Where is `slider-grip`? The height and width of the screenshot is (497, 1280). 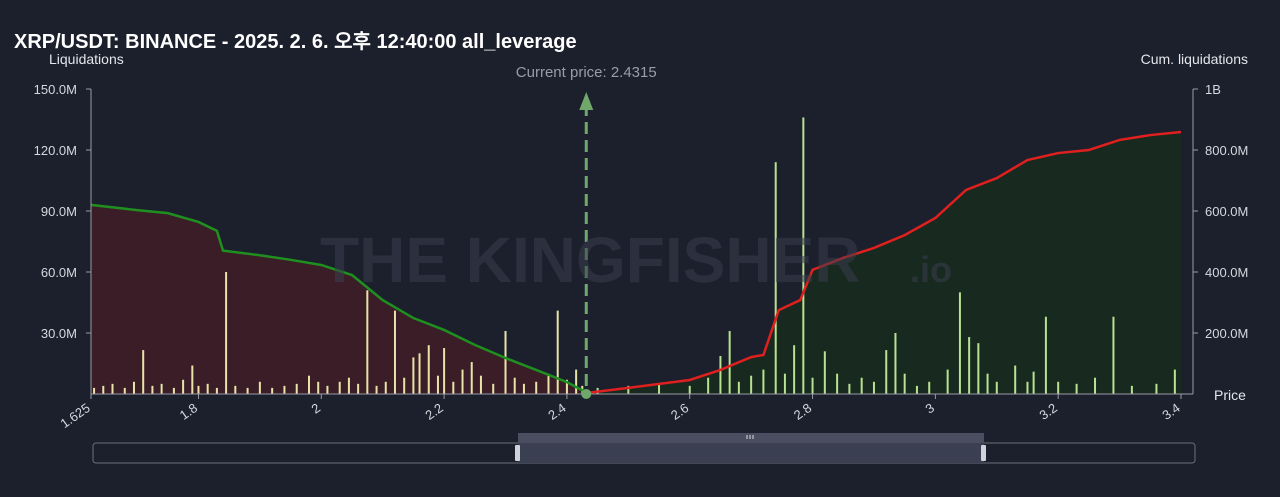 slider-grip is located at coordinates (750, 437).